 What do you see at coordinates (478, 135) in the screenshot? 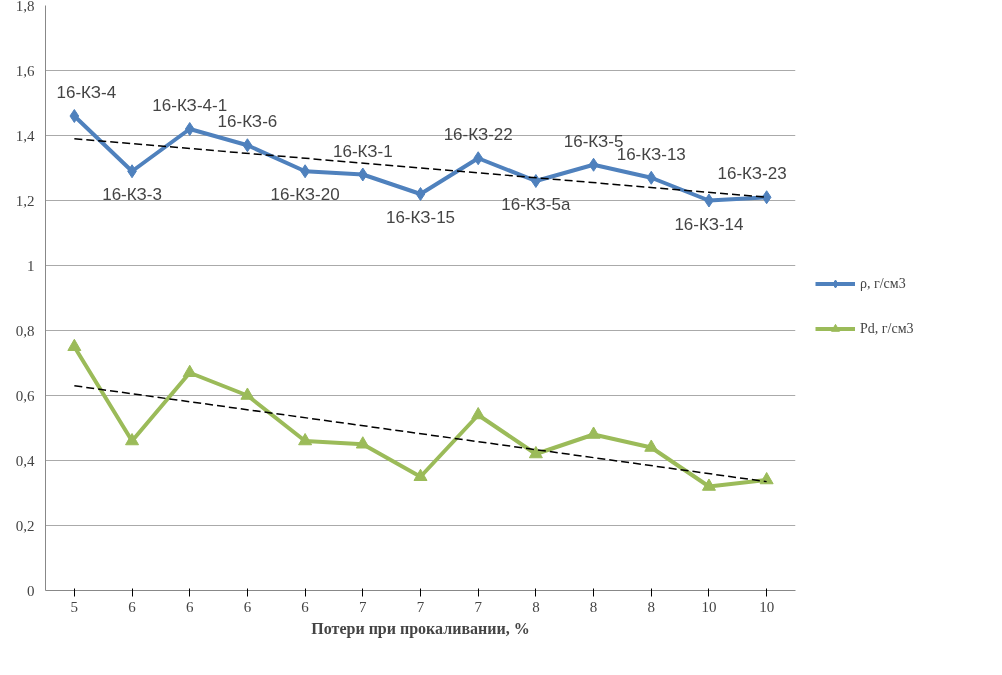
I see `annotation: 16-КЗ-22` at bounding box center [478, 135].